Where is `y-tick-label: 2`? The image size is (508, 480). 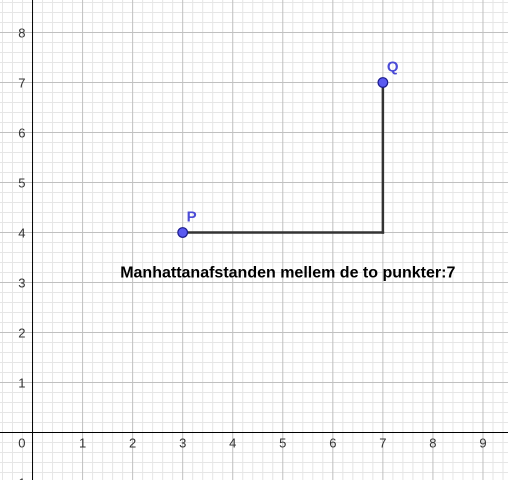 y-tick-label: 2 is located at coordinates (21, 333).